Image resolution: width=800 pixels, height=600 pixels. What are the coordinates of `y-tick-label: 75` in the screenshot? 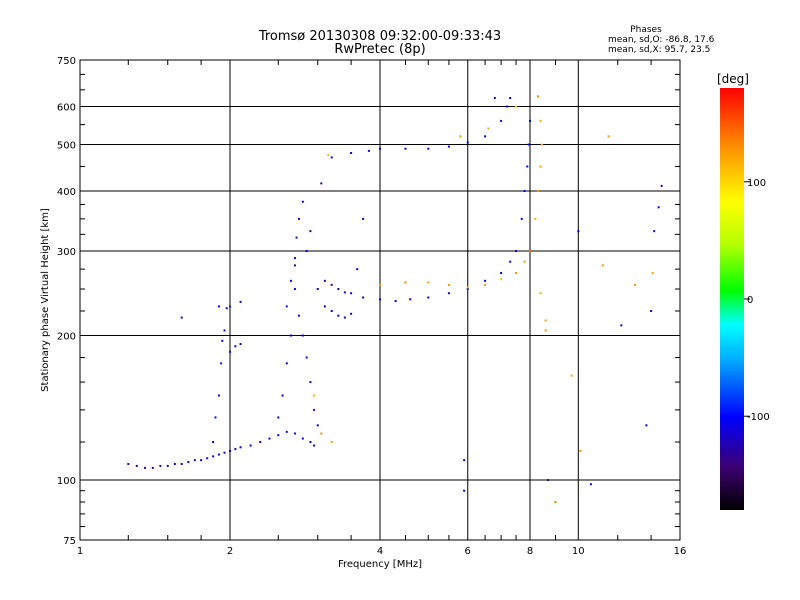 It's located at (69, 541).